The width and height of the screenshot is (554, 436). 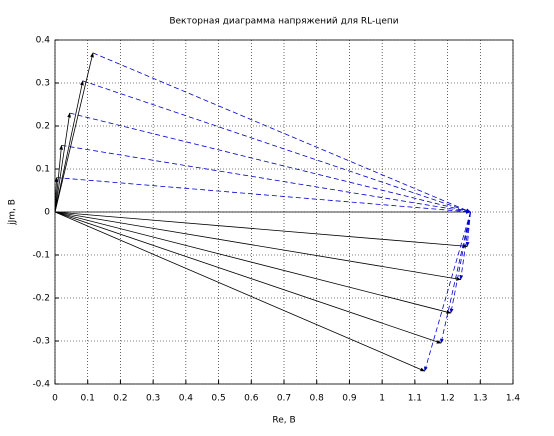 I want to click on y-tick-label: 0.2, so click(x=43, y=127).